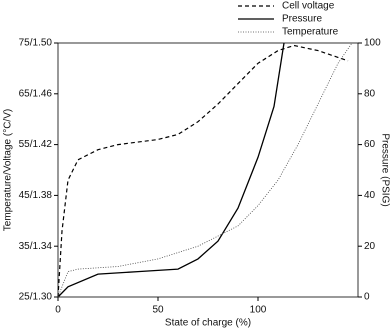  I want to click on x-tick-label: 0, so click(58, 310).